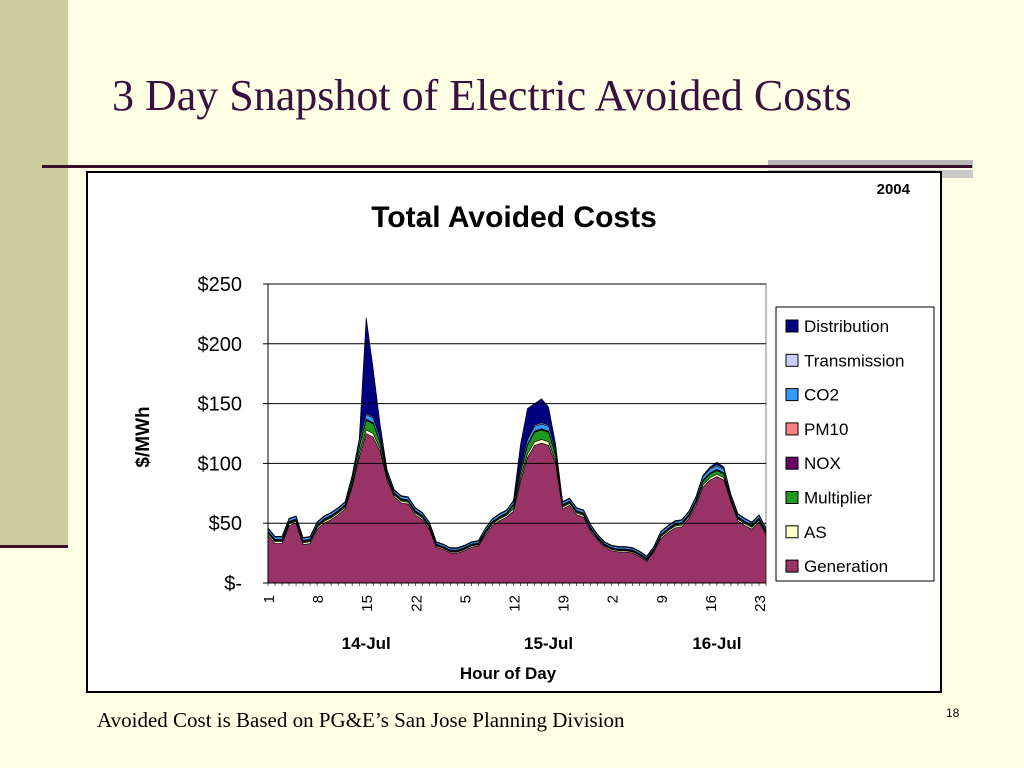 Image resolution: width=1024 pixels, height=768 pixels. What do you see at coordinates (613, 599) in the screenshot?
I see `x-tick-label: 2` at bounding box center [613, 599].